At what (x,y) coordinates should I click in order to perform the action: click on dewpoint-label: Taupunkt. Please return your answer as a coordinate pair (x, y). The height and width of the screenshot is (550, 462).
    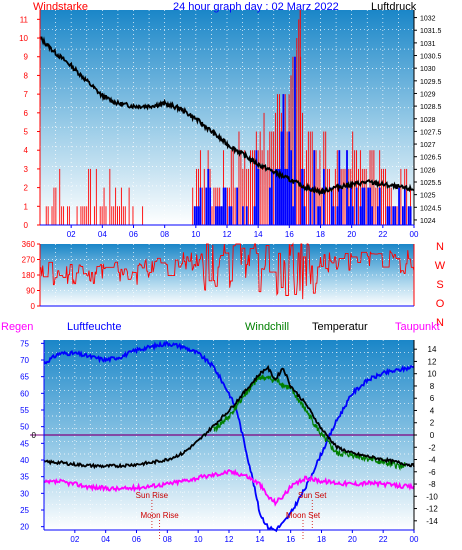
    Looking at the image, I should click on (417, 327).